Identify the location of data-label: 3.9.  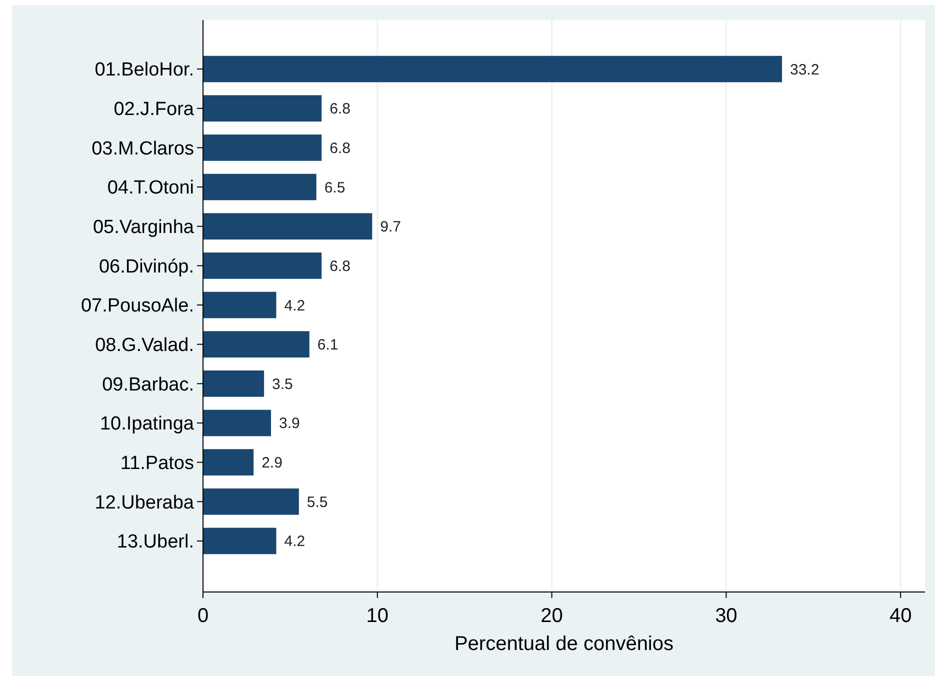
(289, 423).